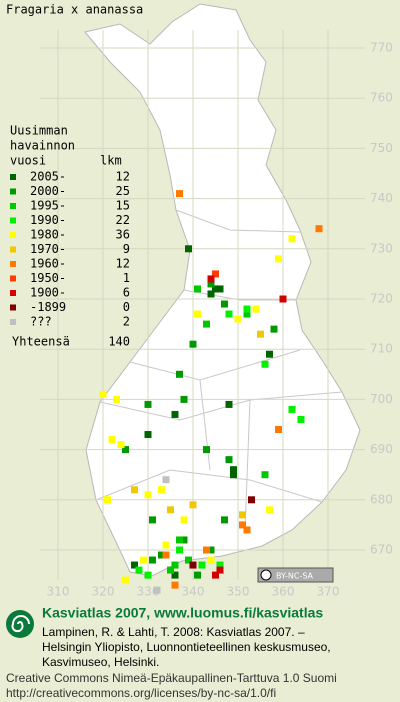  Describe the element at coordinates (123, 206) in the screenshot. I see `legend-count: 15` at that location.